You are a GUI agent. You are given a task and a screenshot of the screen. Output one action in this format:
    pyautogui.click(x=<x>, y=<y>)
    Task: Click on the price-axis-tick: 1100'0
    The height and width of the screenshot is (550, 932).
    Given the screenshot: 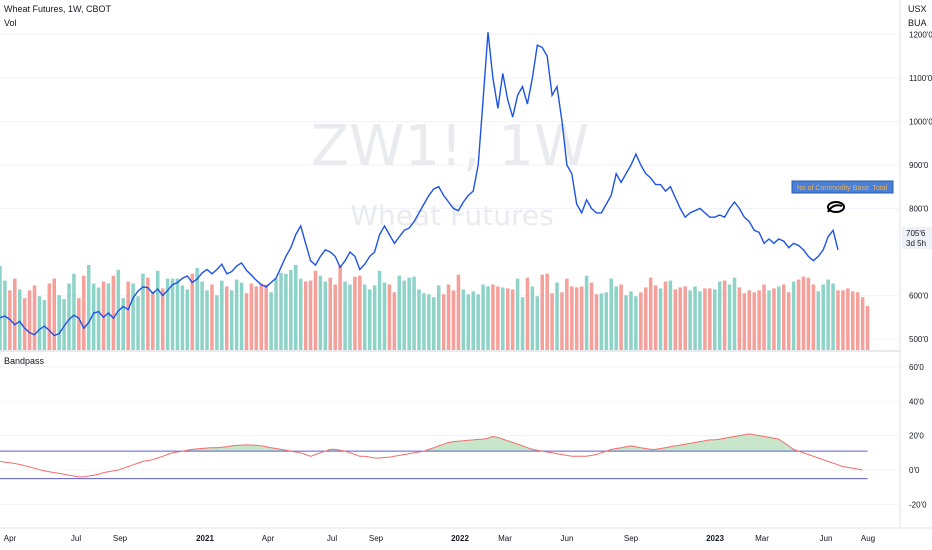 What is the action you would take?
    pyautogui.click(x=920, y=78)
    